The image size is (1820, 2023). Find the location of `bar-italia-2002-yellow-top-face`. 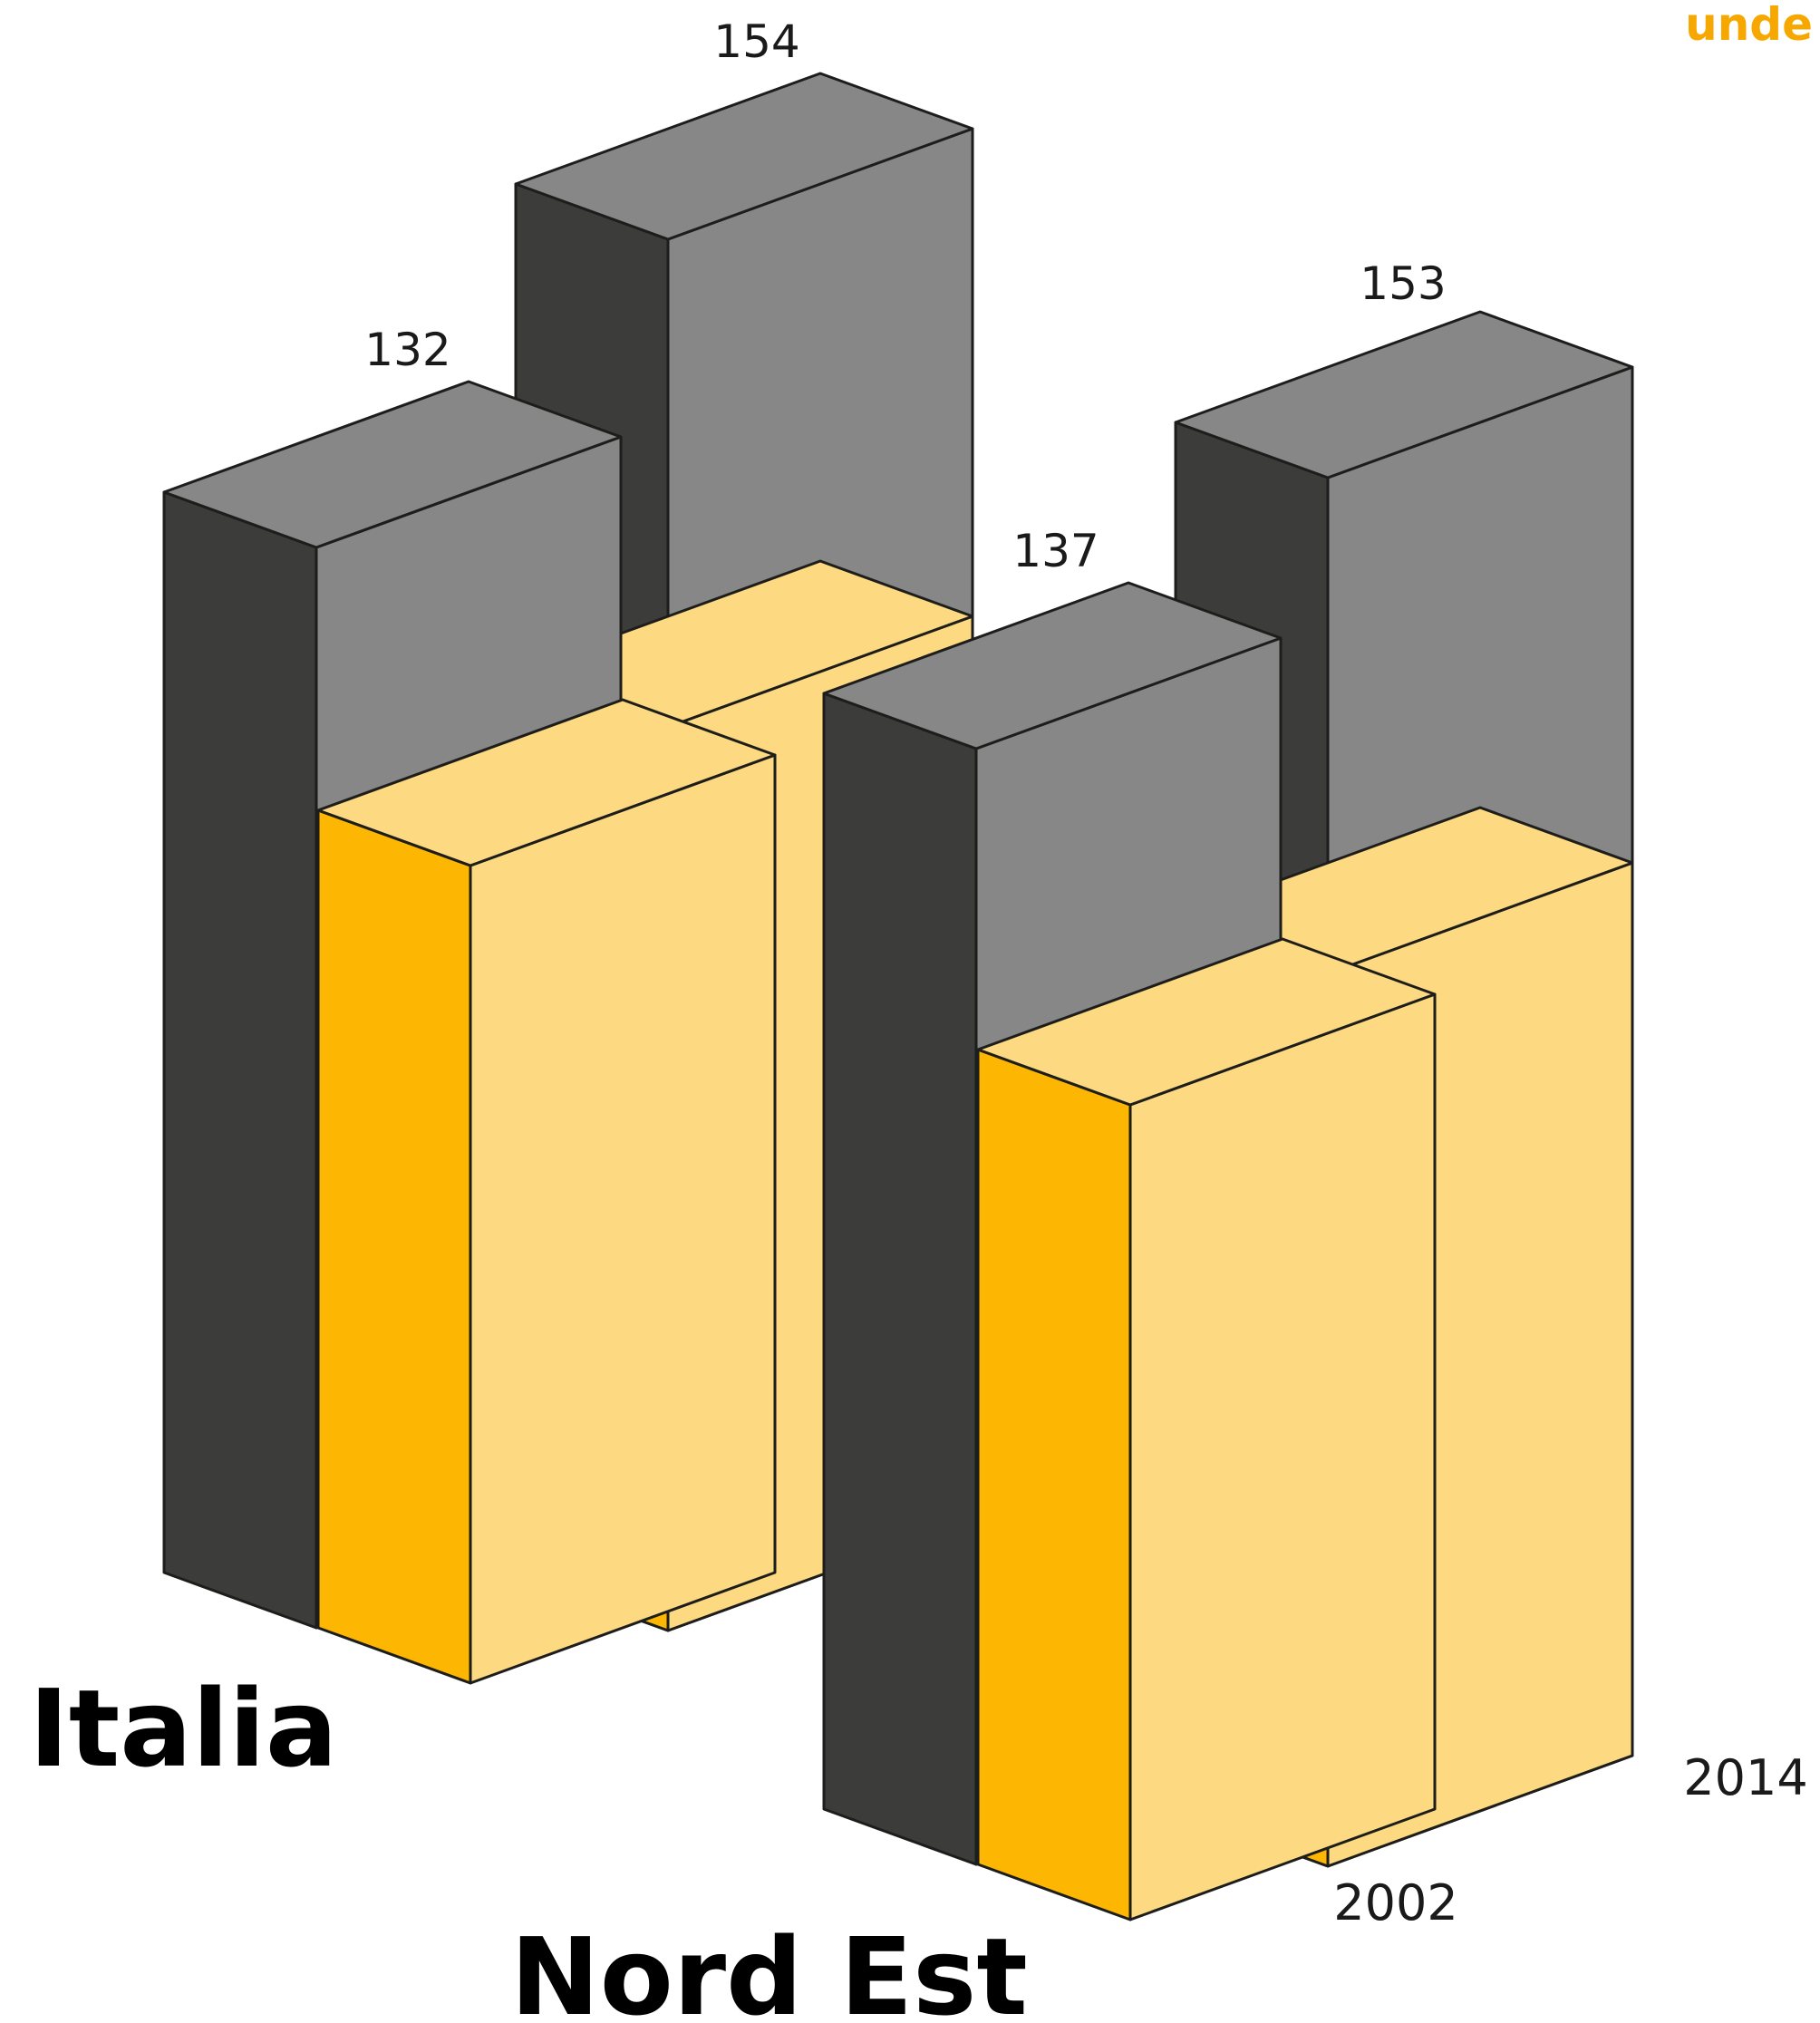

bar-italia-2002-yellow-top-face is located at coordinates (546, 782).